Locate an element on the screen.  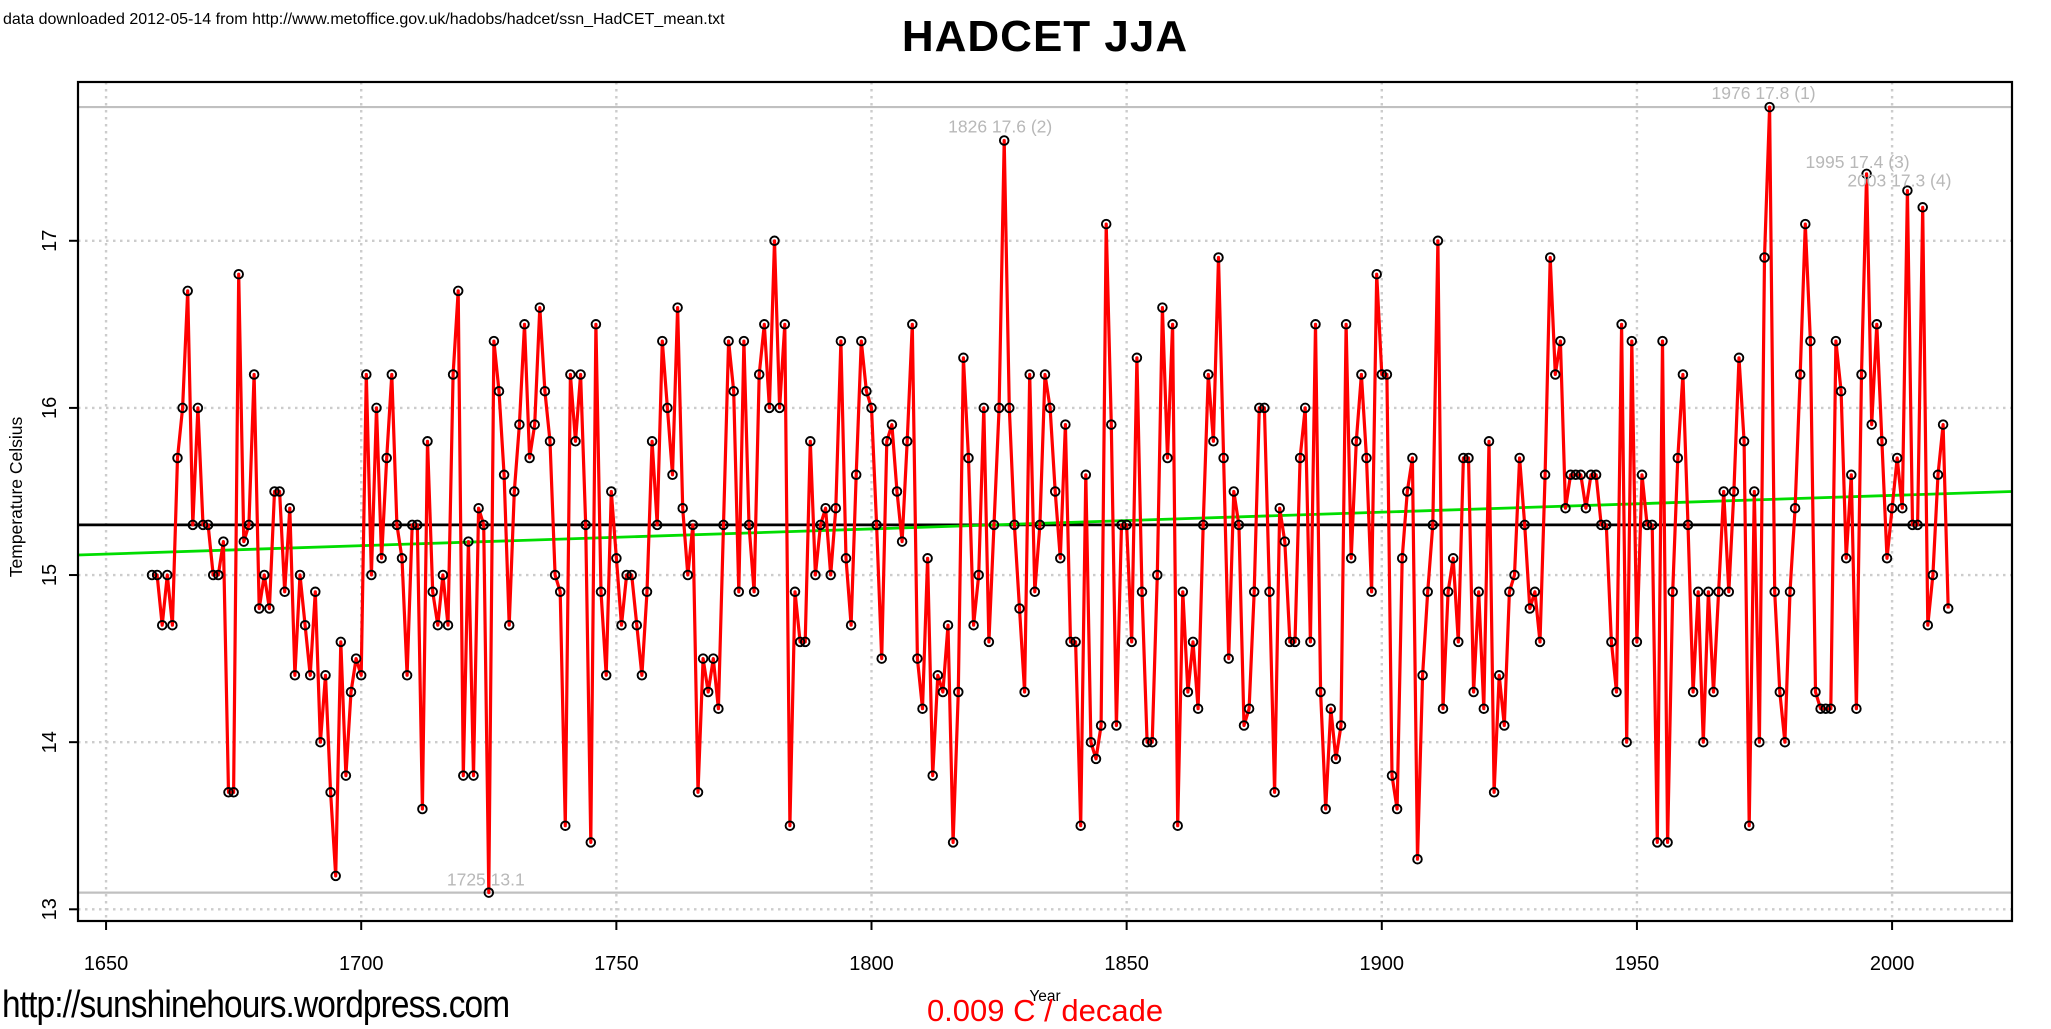
x-axis-tick-label: 1700 is located at coordinates (361, 964).